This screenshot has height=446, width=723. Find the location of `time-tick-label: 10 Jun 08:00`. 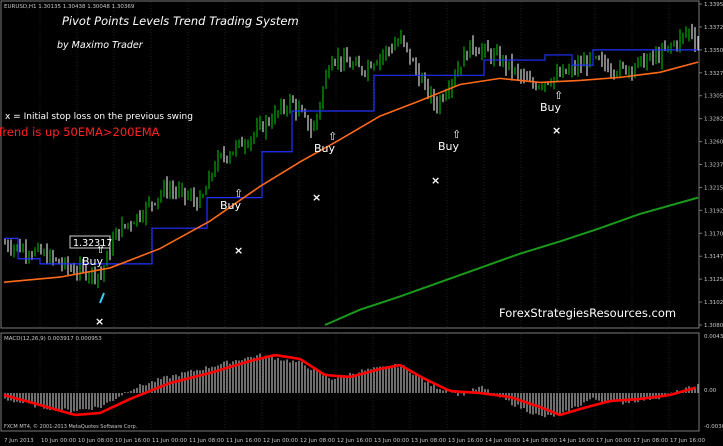

time-tick-label: 10 Jun 08:00 is located at coordinates (95, 441).